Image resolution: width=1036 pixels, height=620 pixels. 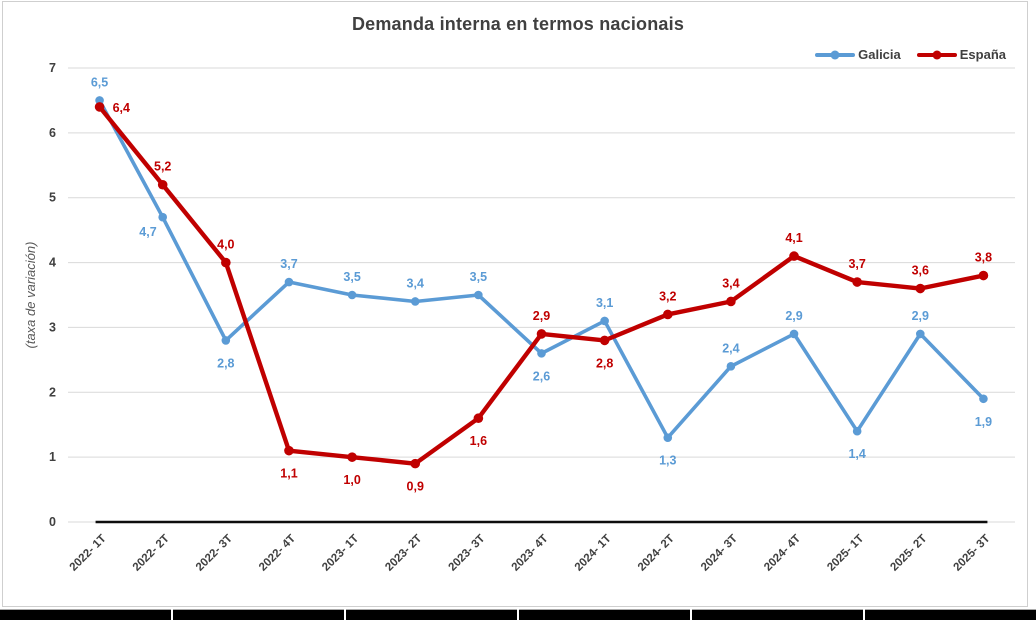 I want to click on x-tick-label: 2023- 2T, so click(x=403, y=553).